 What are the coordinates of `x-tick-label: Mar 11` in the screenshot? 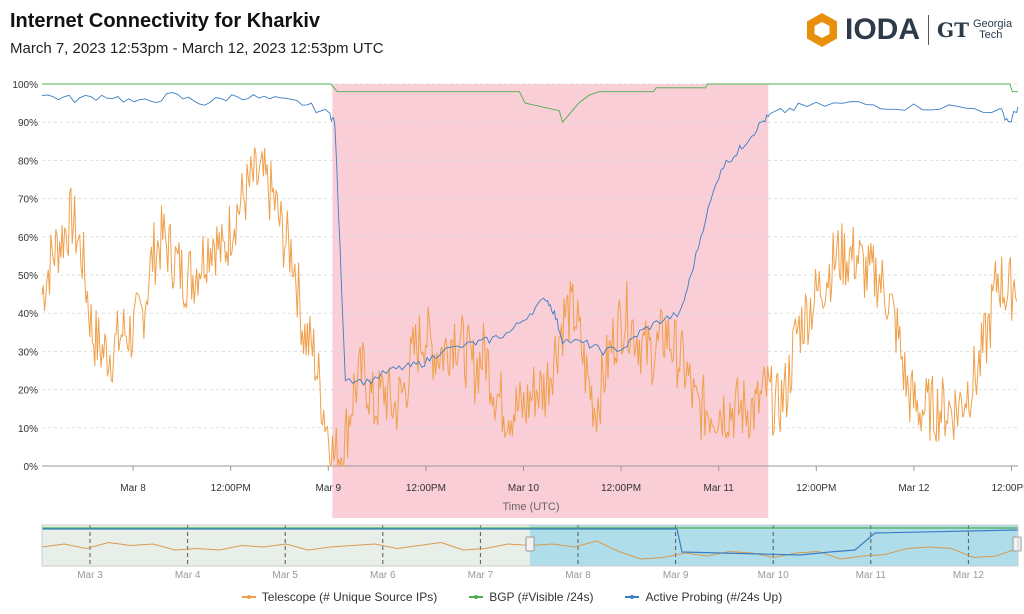 It's located at (718, 488).